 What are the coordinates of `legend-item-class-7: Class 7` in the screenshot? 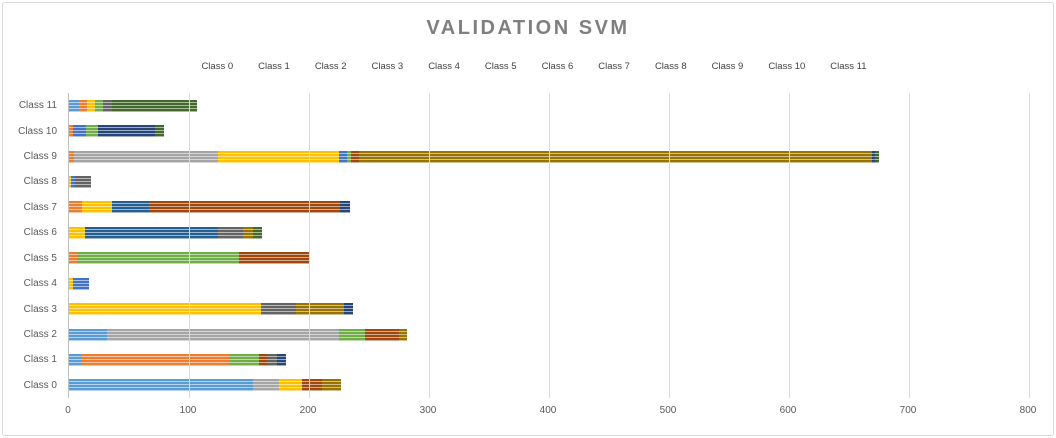 It's located at (608, 66).